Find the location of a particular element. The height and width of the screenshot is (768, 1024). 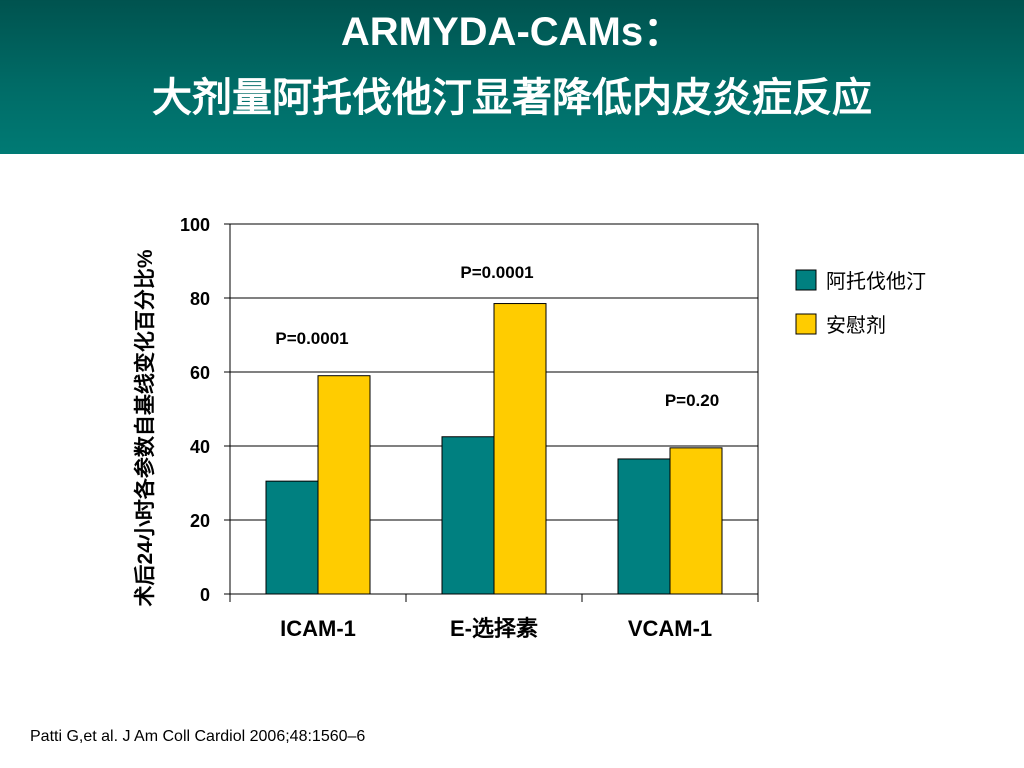

x-tick-label: ICAM-1 is located at coordinates (318, 628).